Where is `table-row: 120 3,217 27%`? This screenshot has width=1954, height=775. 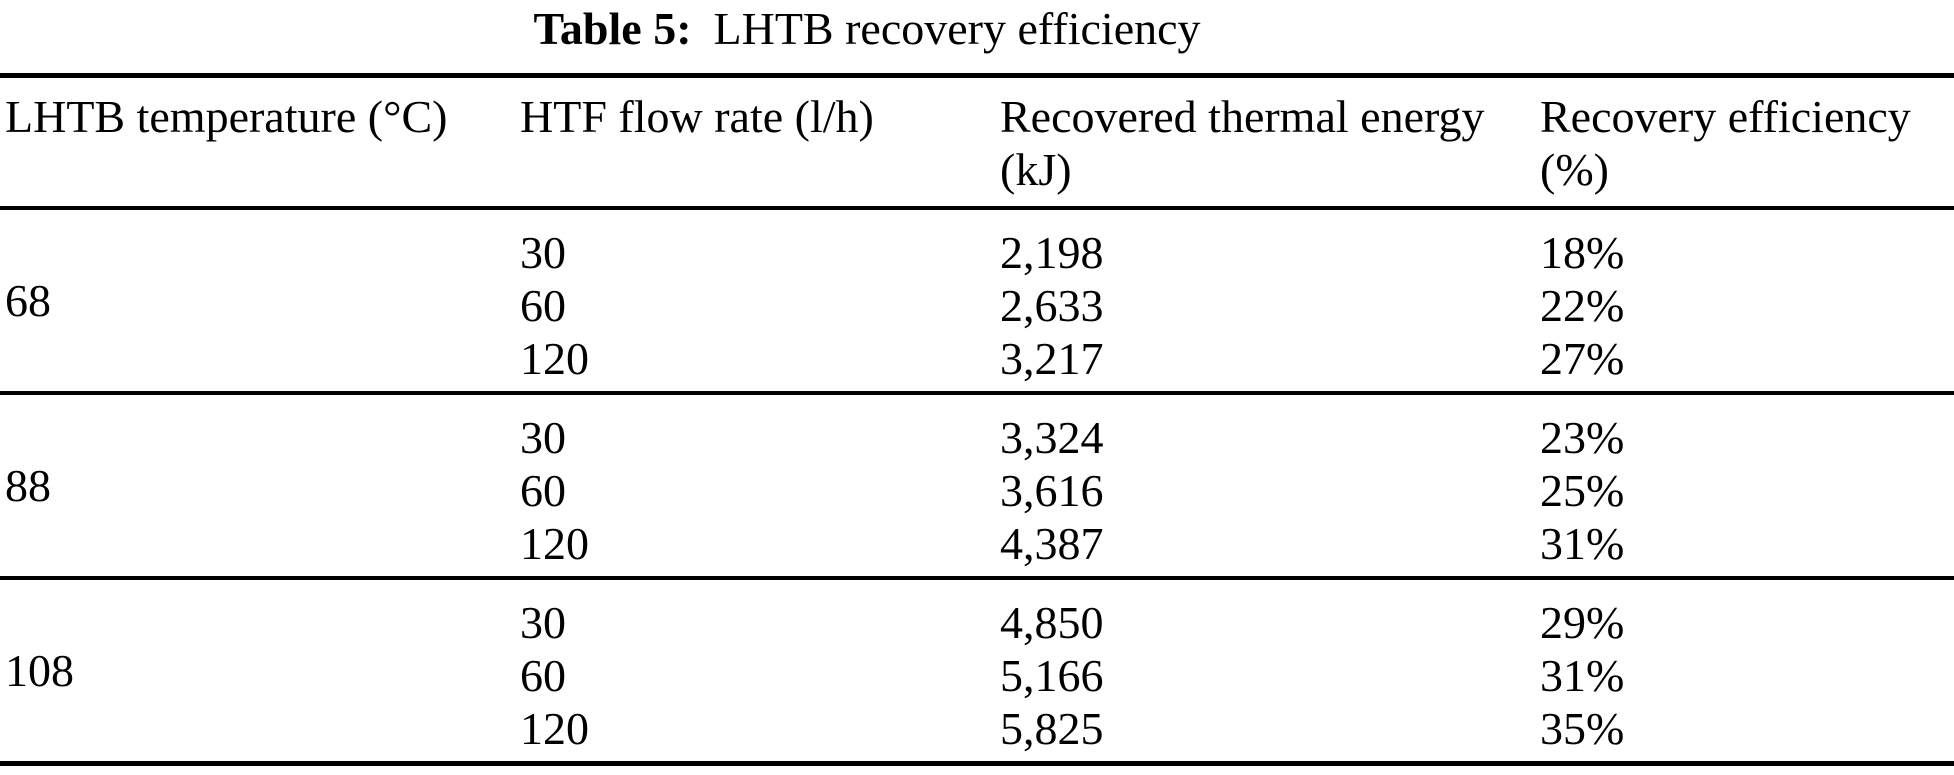 table-row: 120 3,217 27% is located at coordinates (977, 362).